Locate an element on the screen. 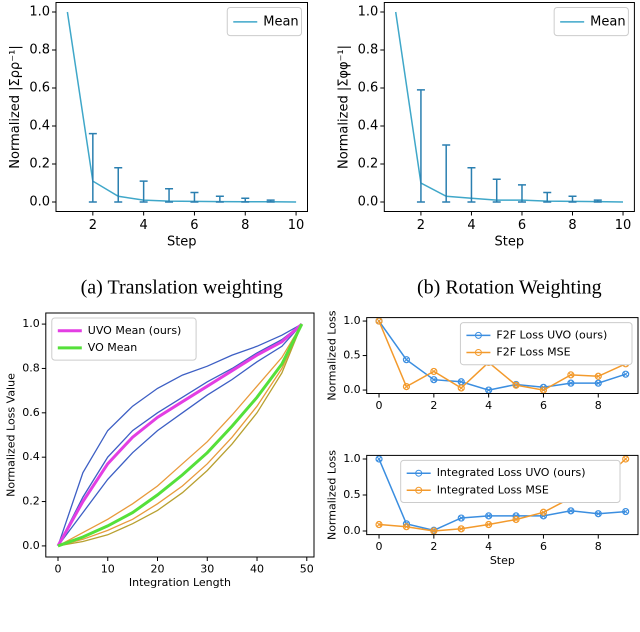 The width and height of the screenshot is (640, 632). legend-label: Mean is located at coordinates (607, 21).